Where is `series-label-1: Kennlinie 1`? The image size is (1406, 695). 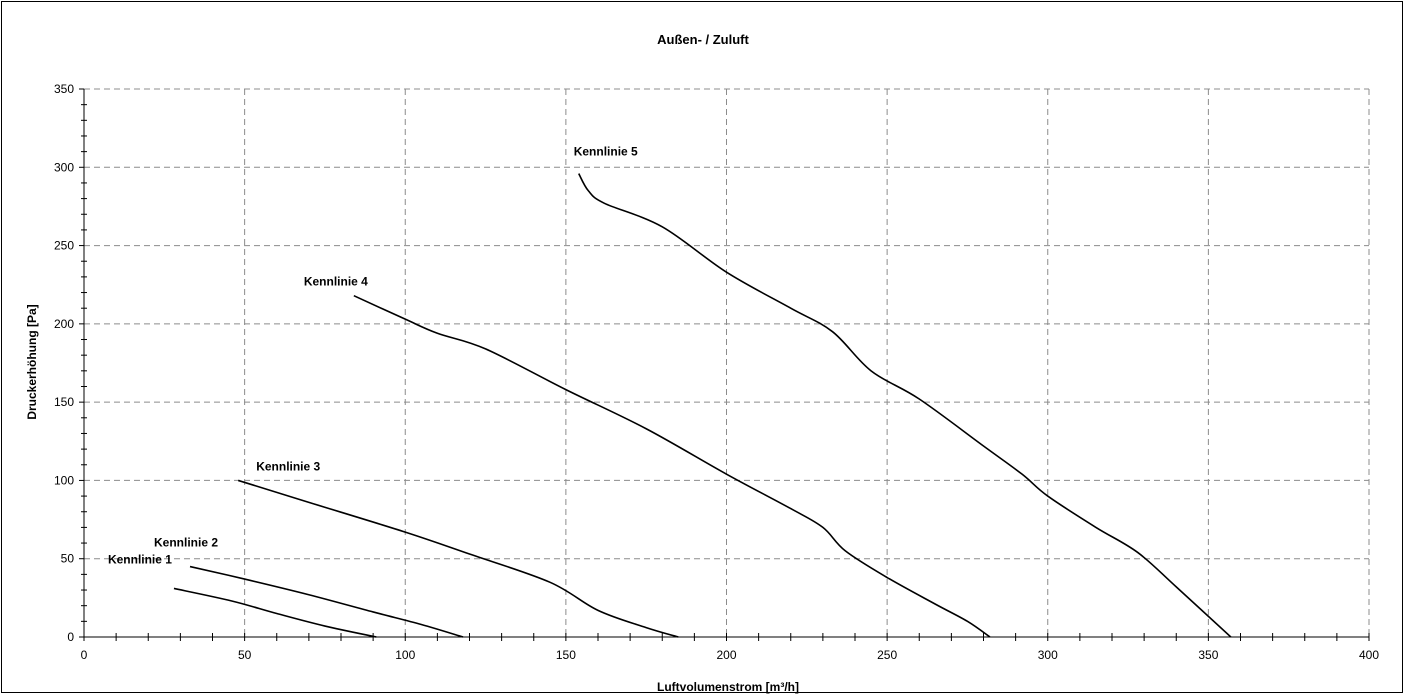
series-label-1: Kennlinie 1 is located at coordinates (140, 559).